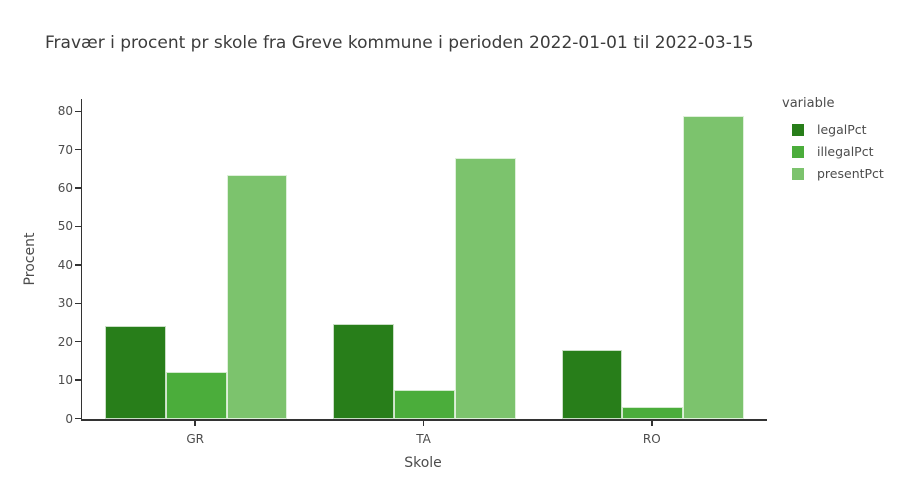 Image resolution: width=900 pixels, height=500 pixels. What do you see at coordinates (65, 380) in the screenshot?
I see `y-tick-label-10: 10` at bounding box center [65, 380].